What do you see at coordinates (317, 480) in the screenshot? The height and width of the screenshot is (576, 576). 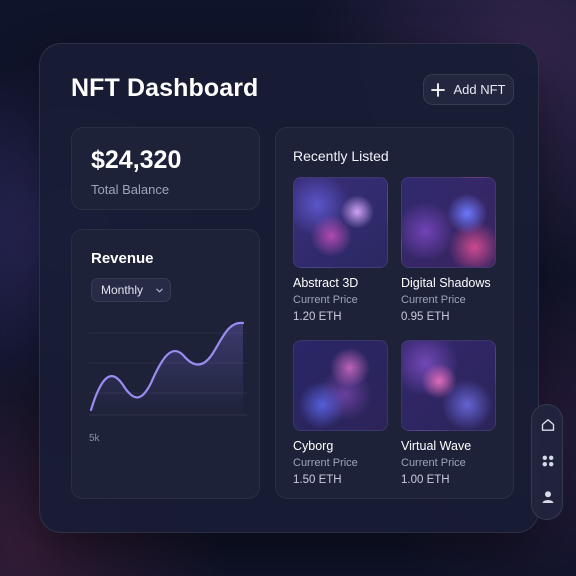 I see `nft-price: 1.50 ETH` at bounding box center [317, 480].